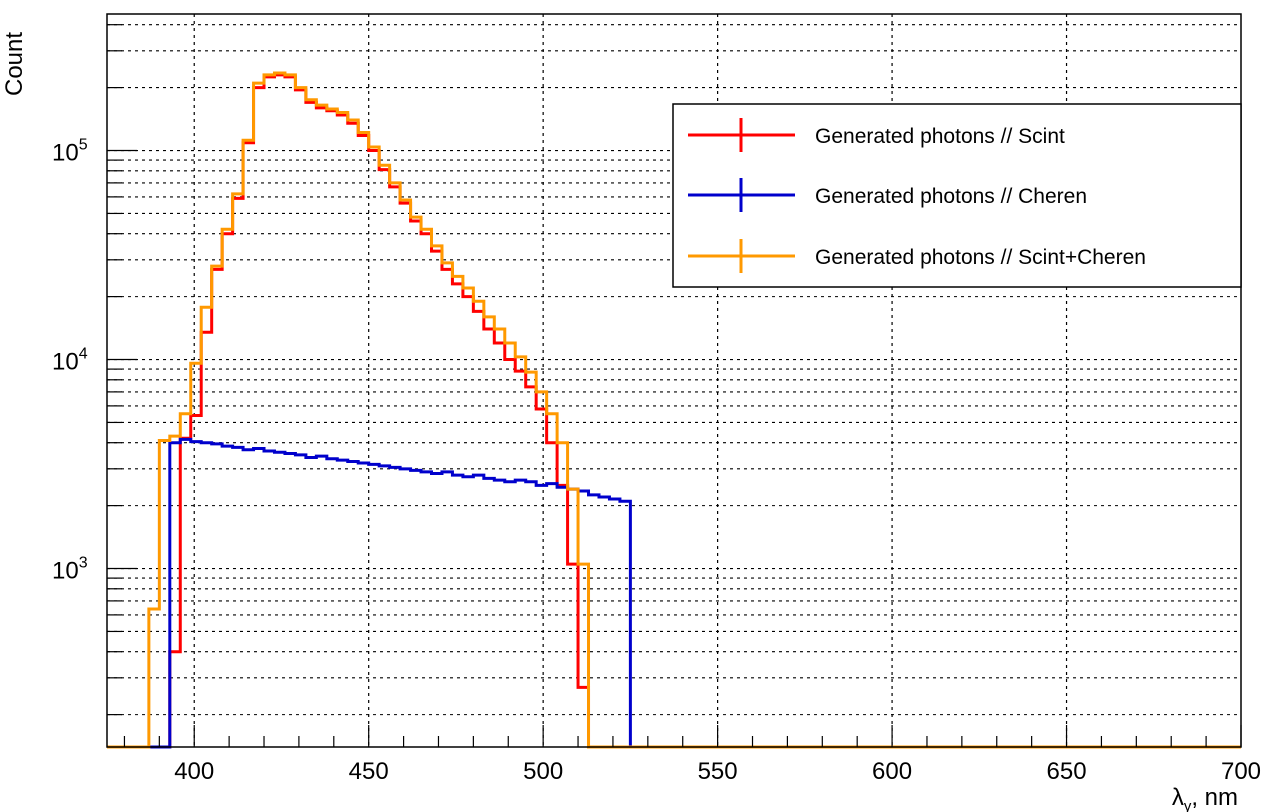 The image size is (1272, 812). I want to click on x-tick-label: 600, so click(892, 771).